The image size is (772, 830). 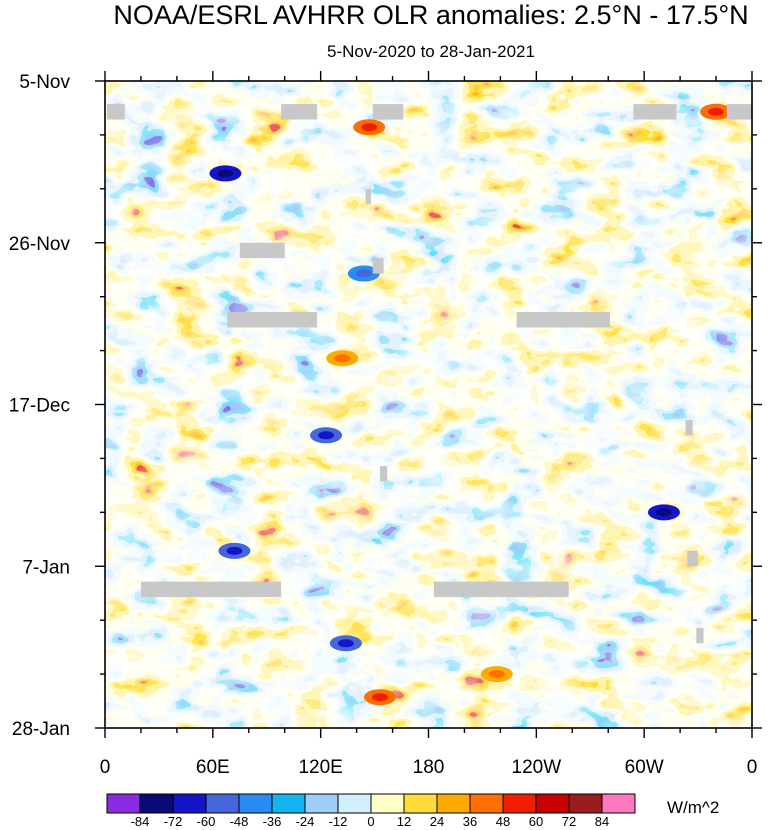 What do you see at coordinates (173, 821) in the screenshot?
I see `colorbar-label: -72` at bounding box center [173, 821].